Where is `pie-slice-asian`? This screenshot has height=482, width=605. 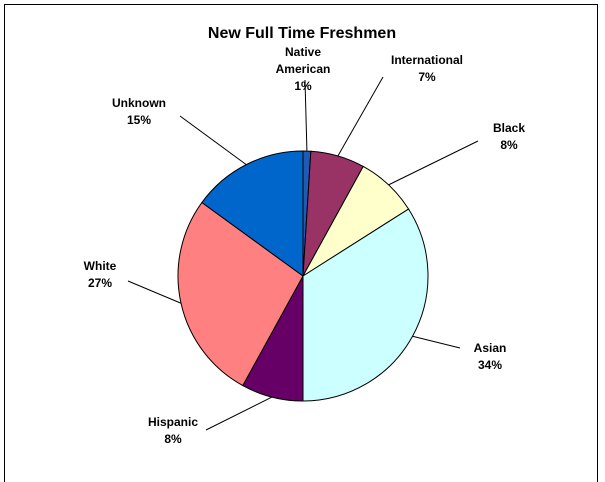
pie-slice-asian is located at coordinates (365, 305).